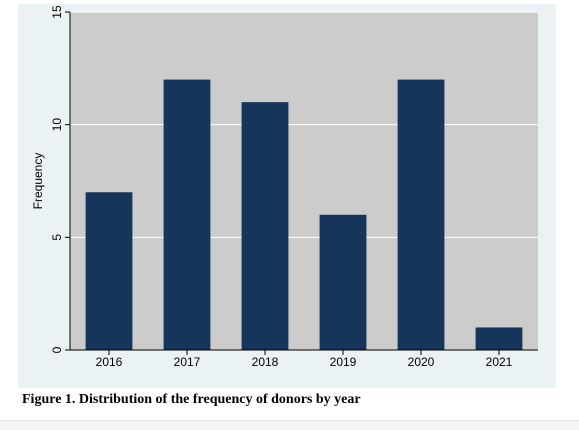 This screenshot has height=430, width=579. I want to click on x-tick-label: 2018, so click(265, 362).